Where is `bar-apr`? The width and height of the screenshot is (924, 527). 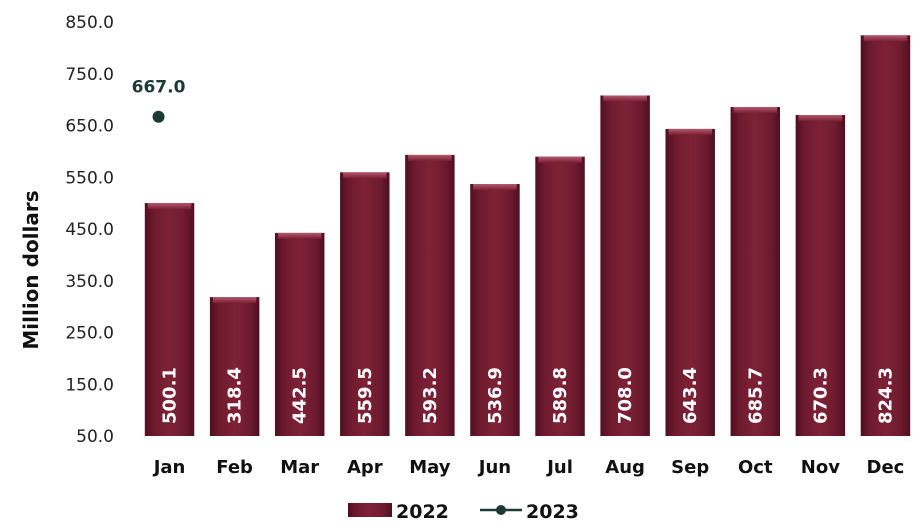
bar-apr is located at coordinates (365, 304).